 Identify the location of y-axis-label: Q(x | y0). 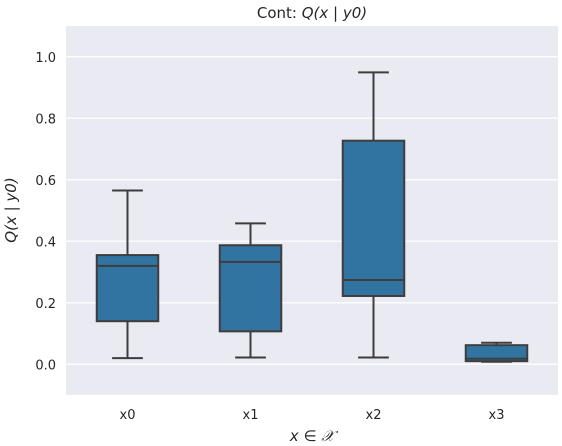
(11, 209).